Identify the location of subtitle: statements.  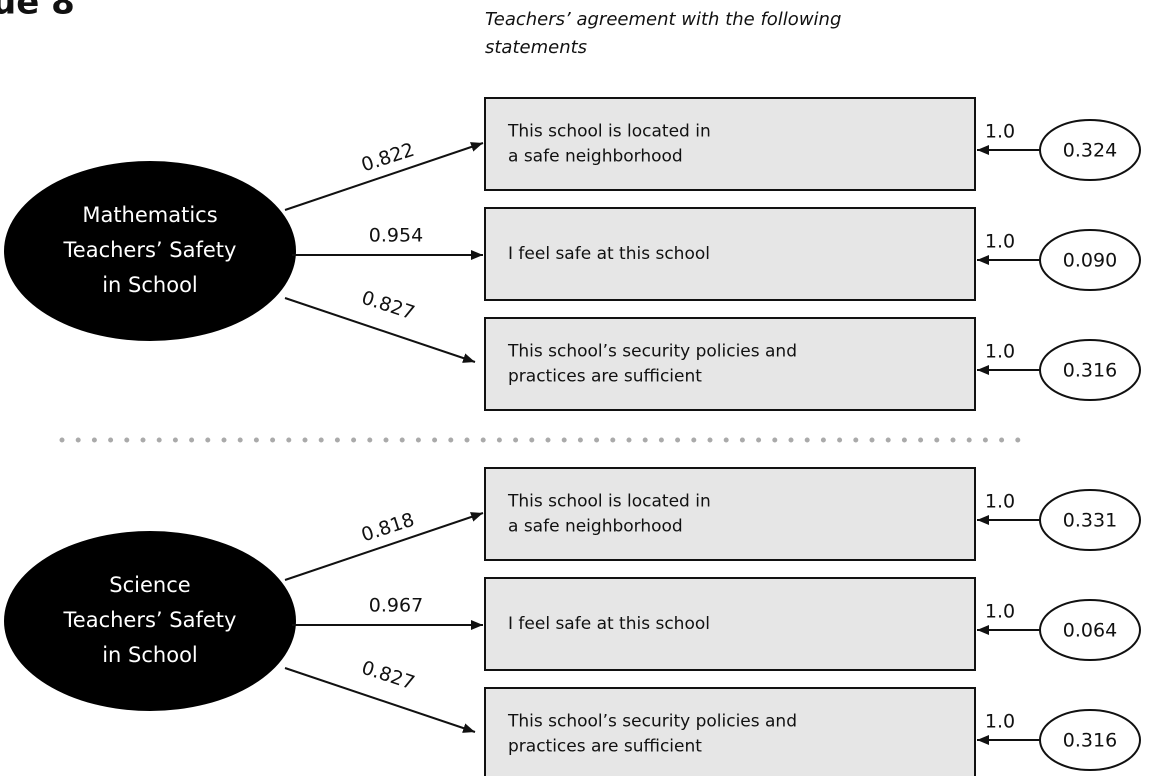
(536, 47).